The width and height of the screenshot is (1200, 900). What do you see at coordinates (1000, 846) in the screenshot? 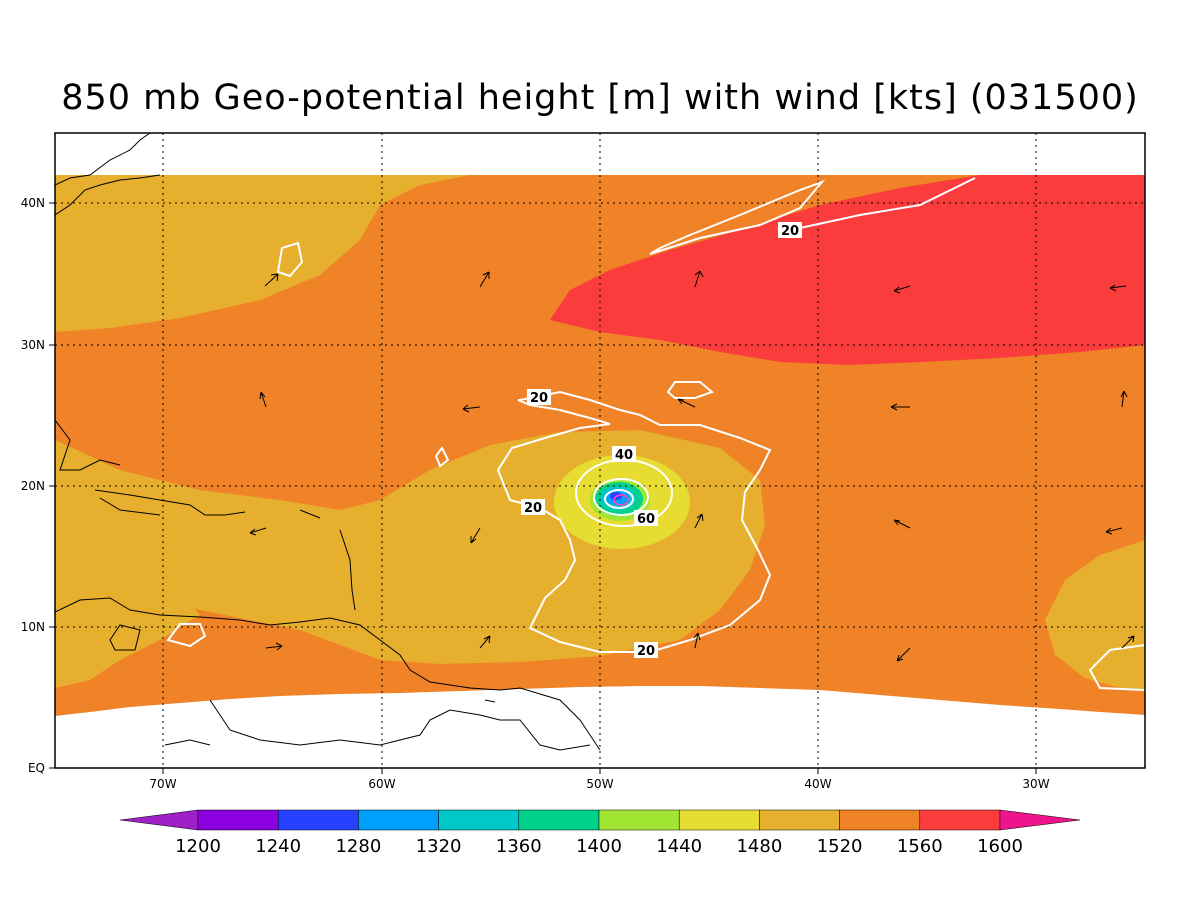
I see `colorbar-level-label: 1600` at bounding box center [1000, 846].